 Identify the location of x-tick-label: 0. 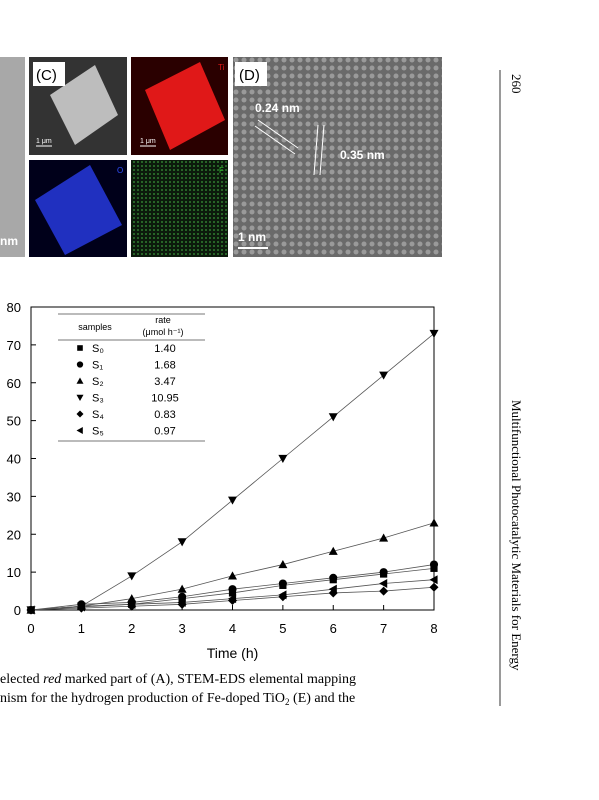
(30, 628).